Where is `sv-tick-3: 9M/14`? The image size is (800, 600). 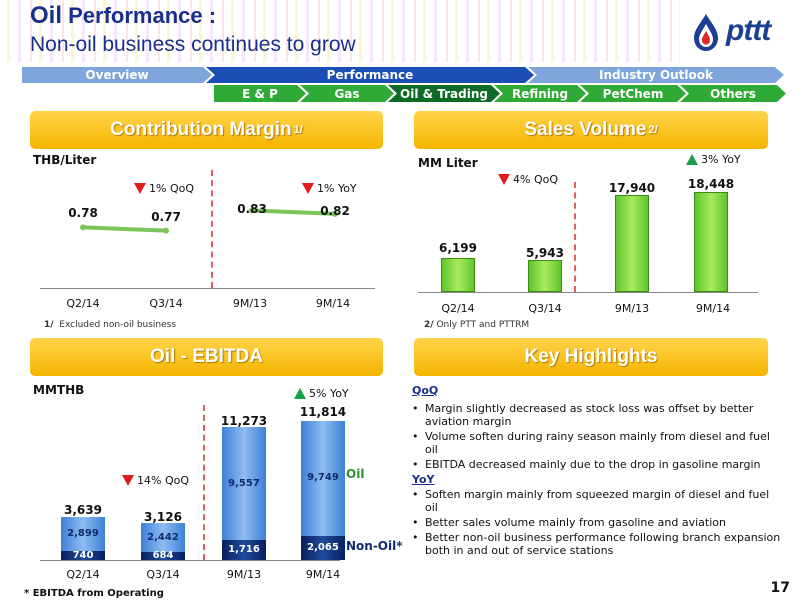 sv-tick-3: 9M/14 is located at coordinates (713, 308).